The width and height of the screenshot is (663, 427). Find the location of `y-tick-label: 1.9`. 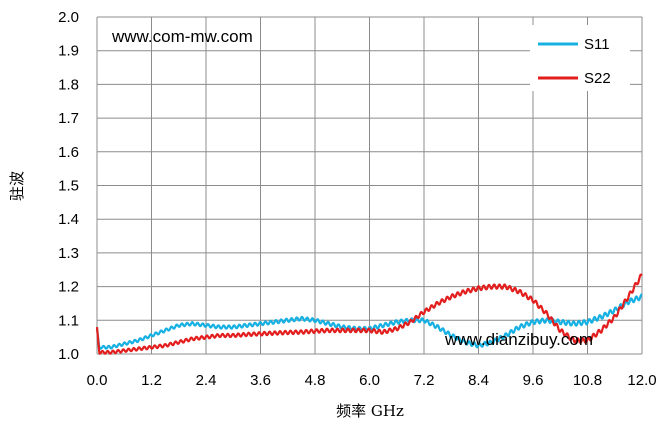

y-tick-label: 1.9 is located at coordinates (68, 51).